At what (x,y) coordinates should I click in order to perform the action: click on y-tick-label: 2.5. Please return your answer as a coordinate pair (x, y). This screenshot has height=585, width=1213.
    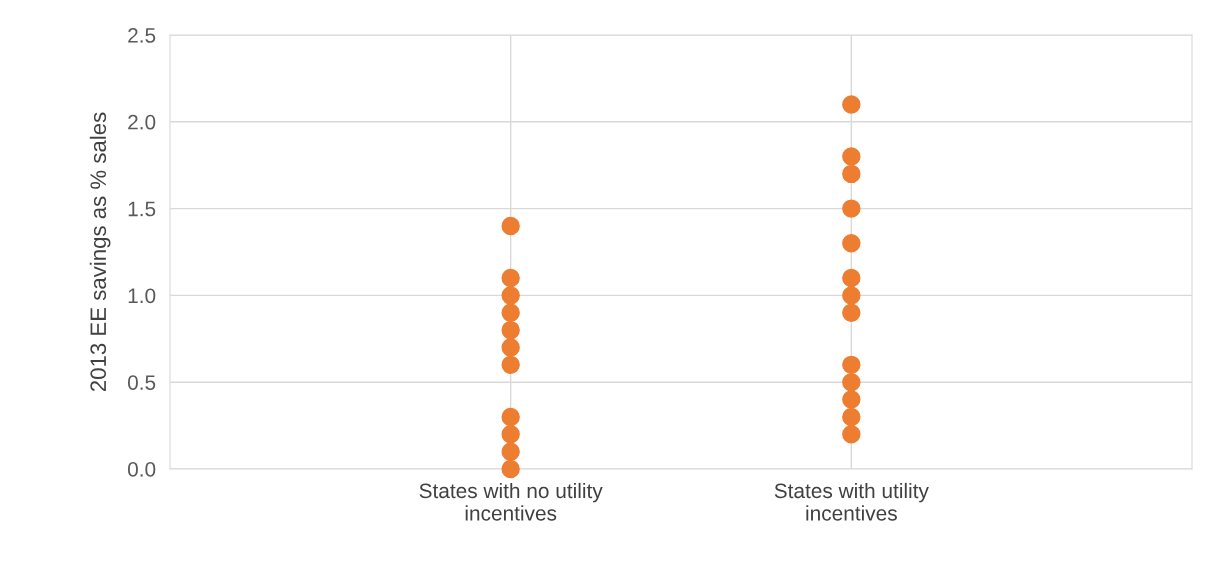
    Looking at the image, I should click on (142, 35).